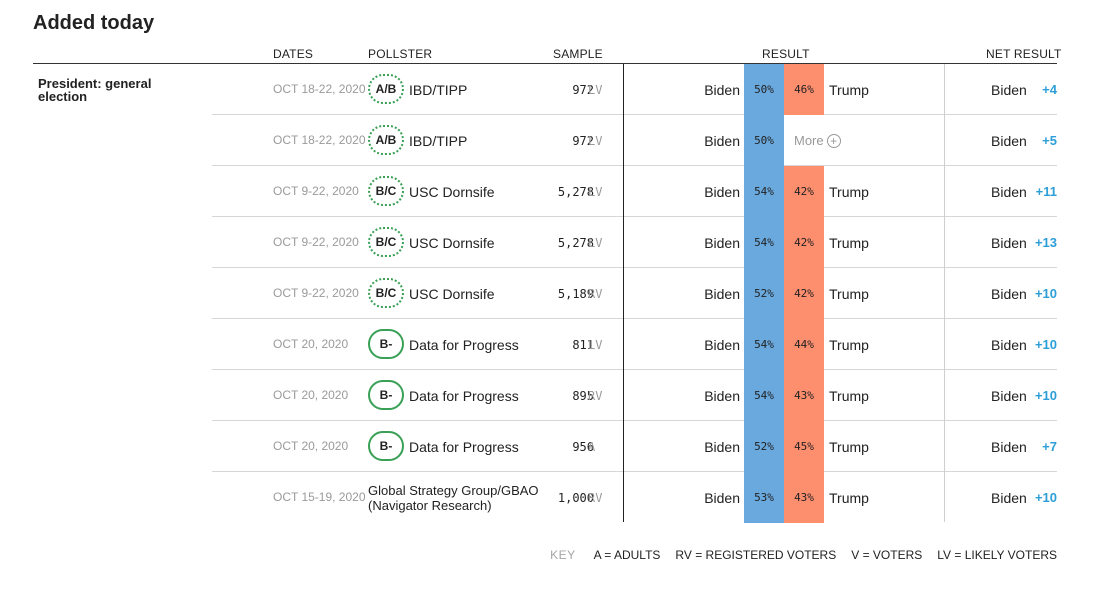 This screenshot has width=1100, height=595. What do you see at coordinates (1024, 54) in the screenshot?
I see `header-net-result: NET RESULT` at bounding box center [1024, 54].